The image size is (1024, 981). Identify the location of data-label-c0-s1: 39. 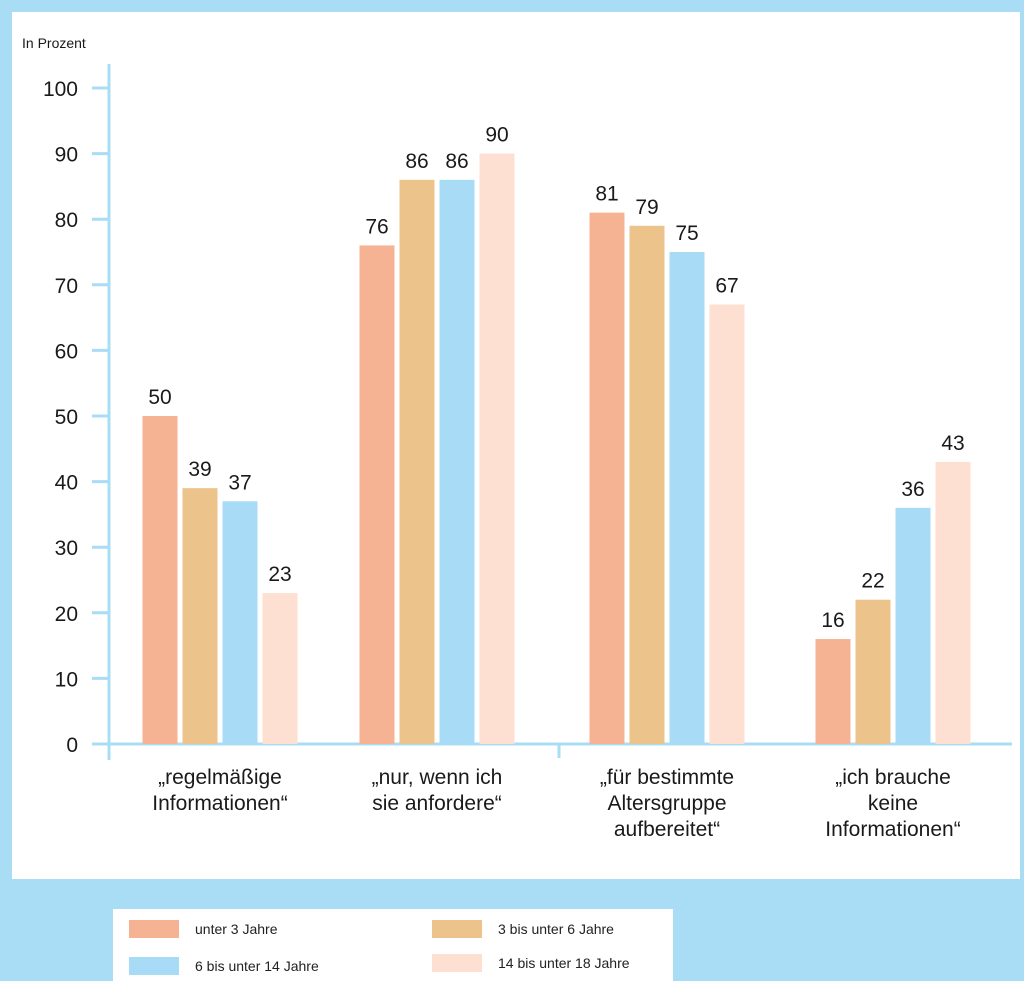
(199, 469).